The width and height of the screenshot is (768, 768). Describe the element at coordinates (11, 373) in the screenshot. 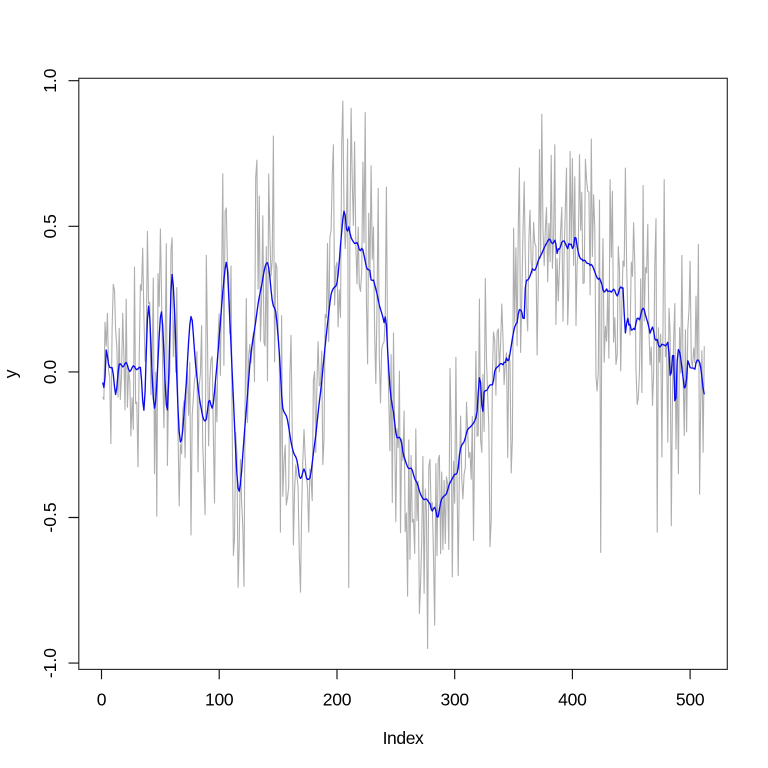

I see `svg-text: y` at that location.